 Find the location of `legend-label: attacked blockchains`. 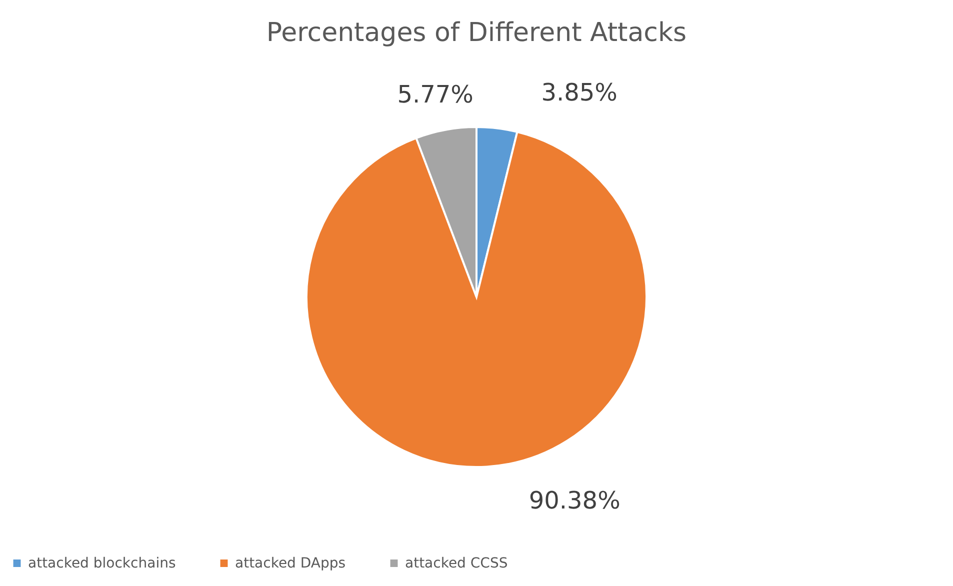

legend-label: attacked blockchains is located at coordinates (102, 563).